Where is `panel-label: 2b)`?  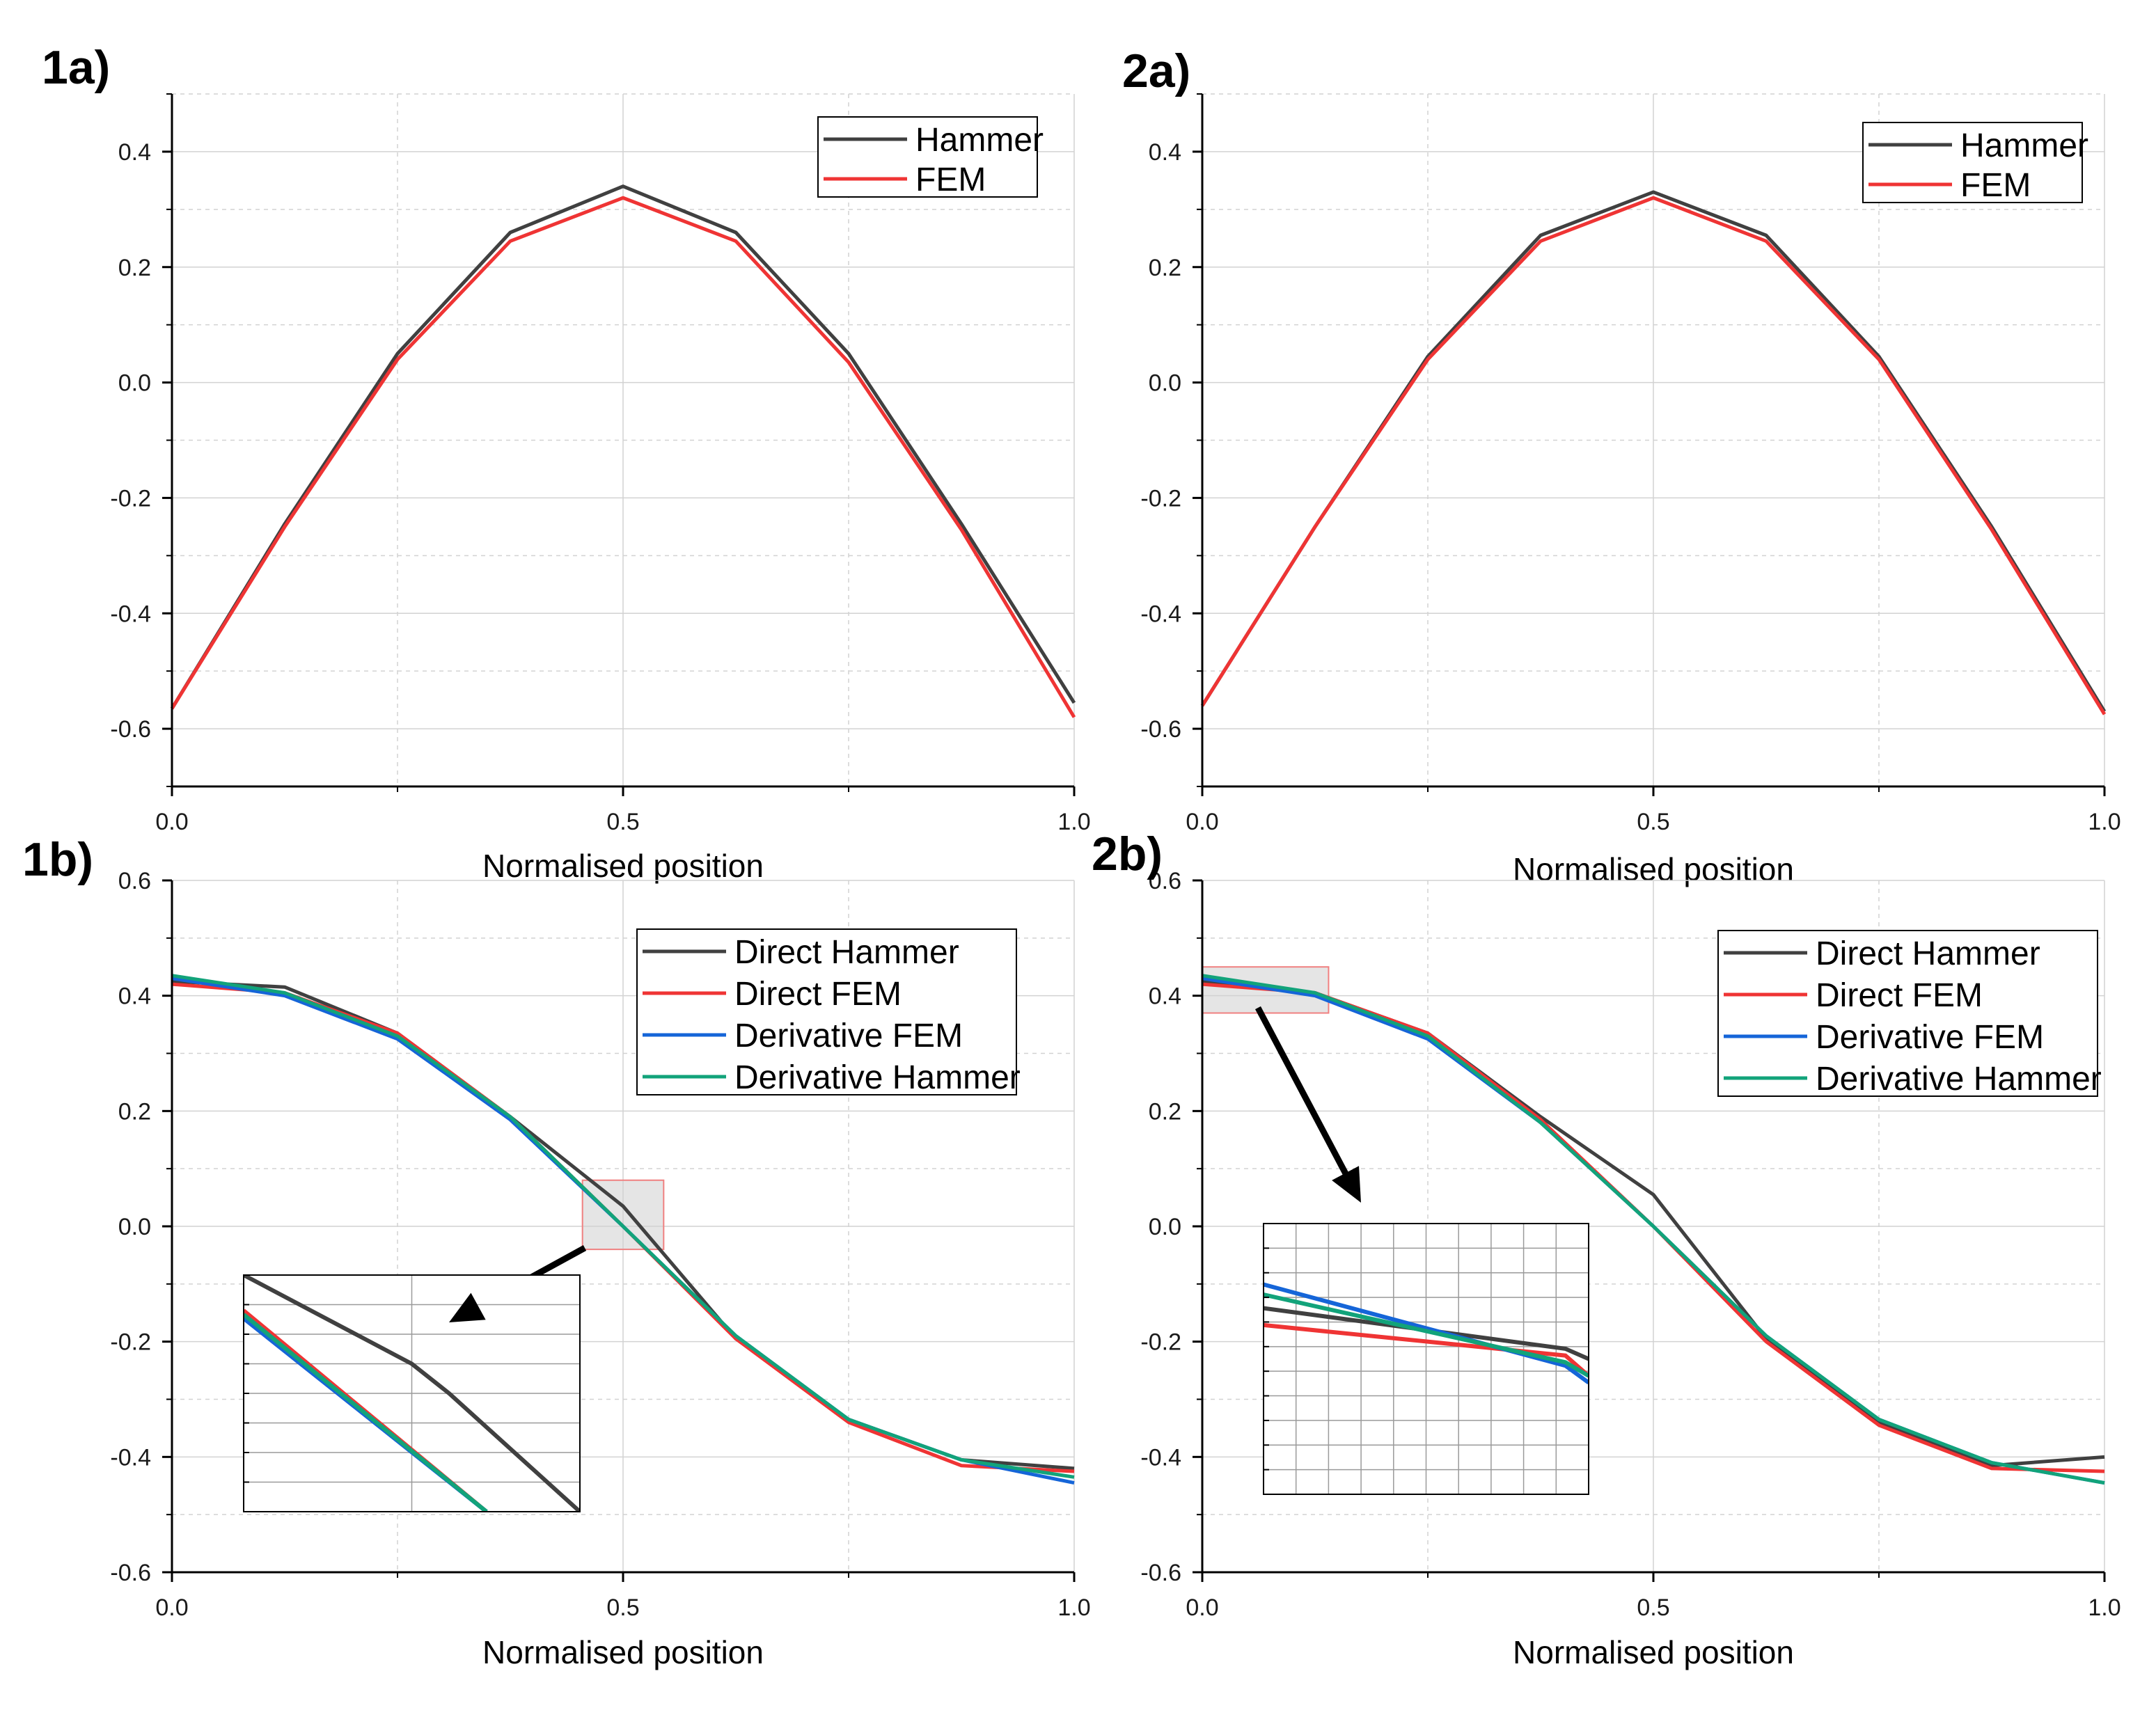
panel-label: 2b) is located at coordinates (1127, 854).